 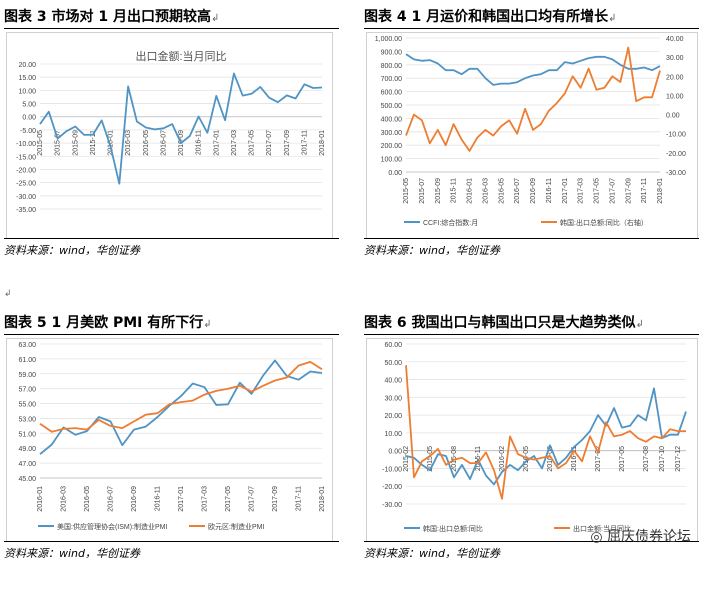 What do you see at coordinates (453, 528) in the screenshot?
I see `legend-label: 韩国:出口总额:同比` at bounding box center [453, 528].